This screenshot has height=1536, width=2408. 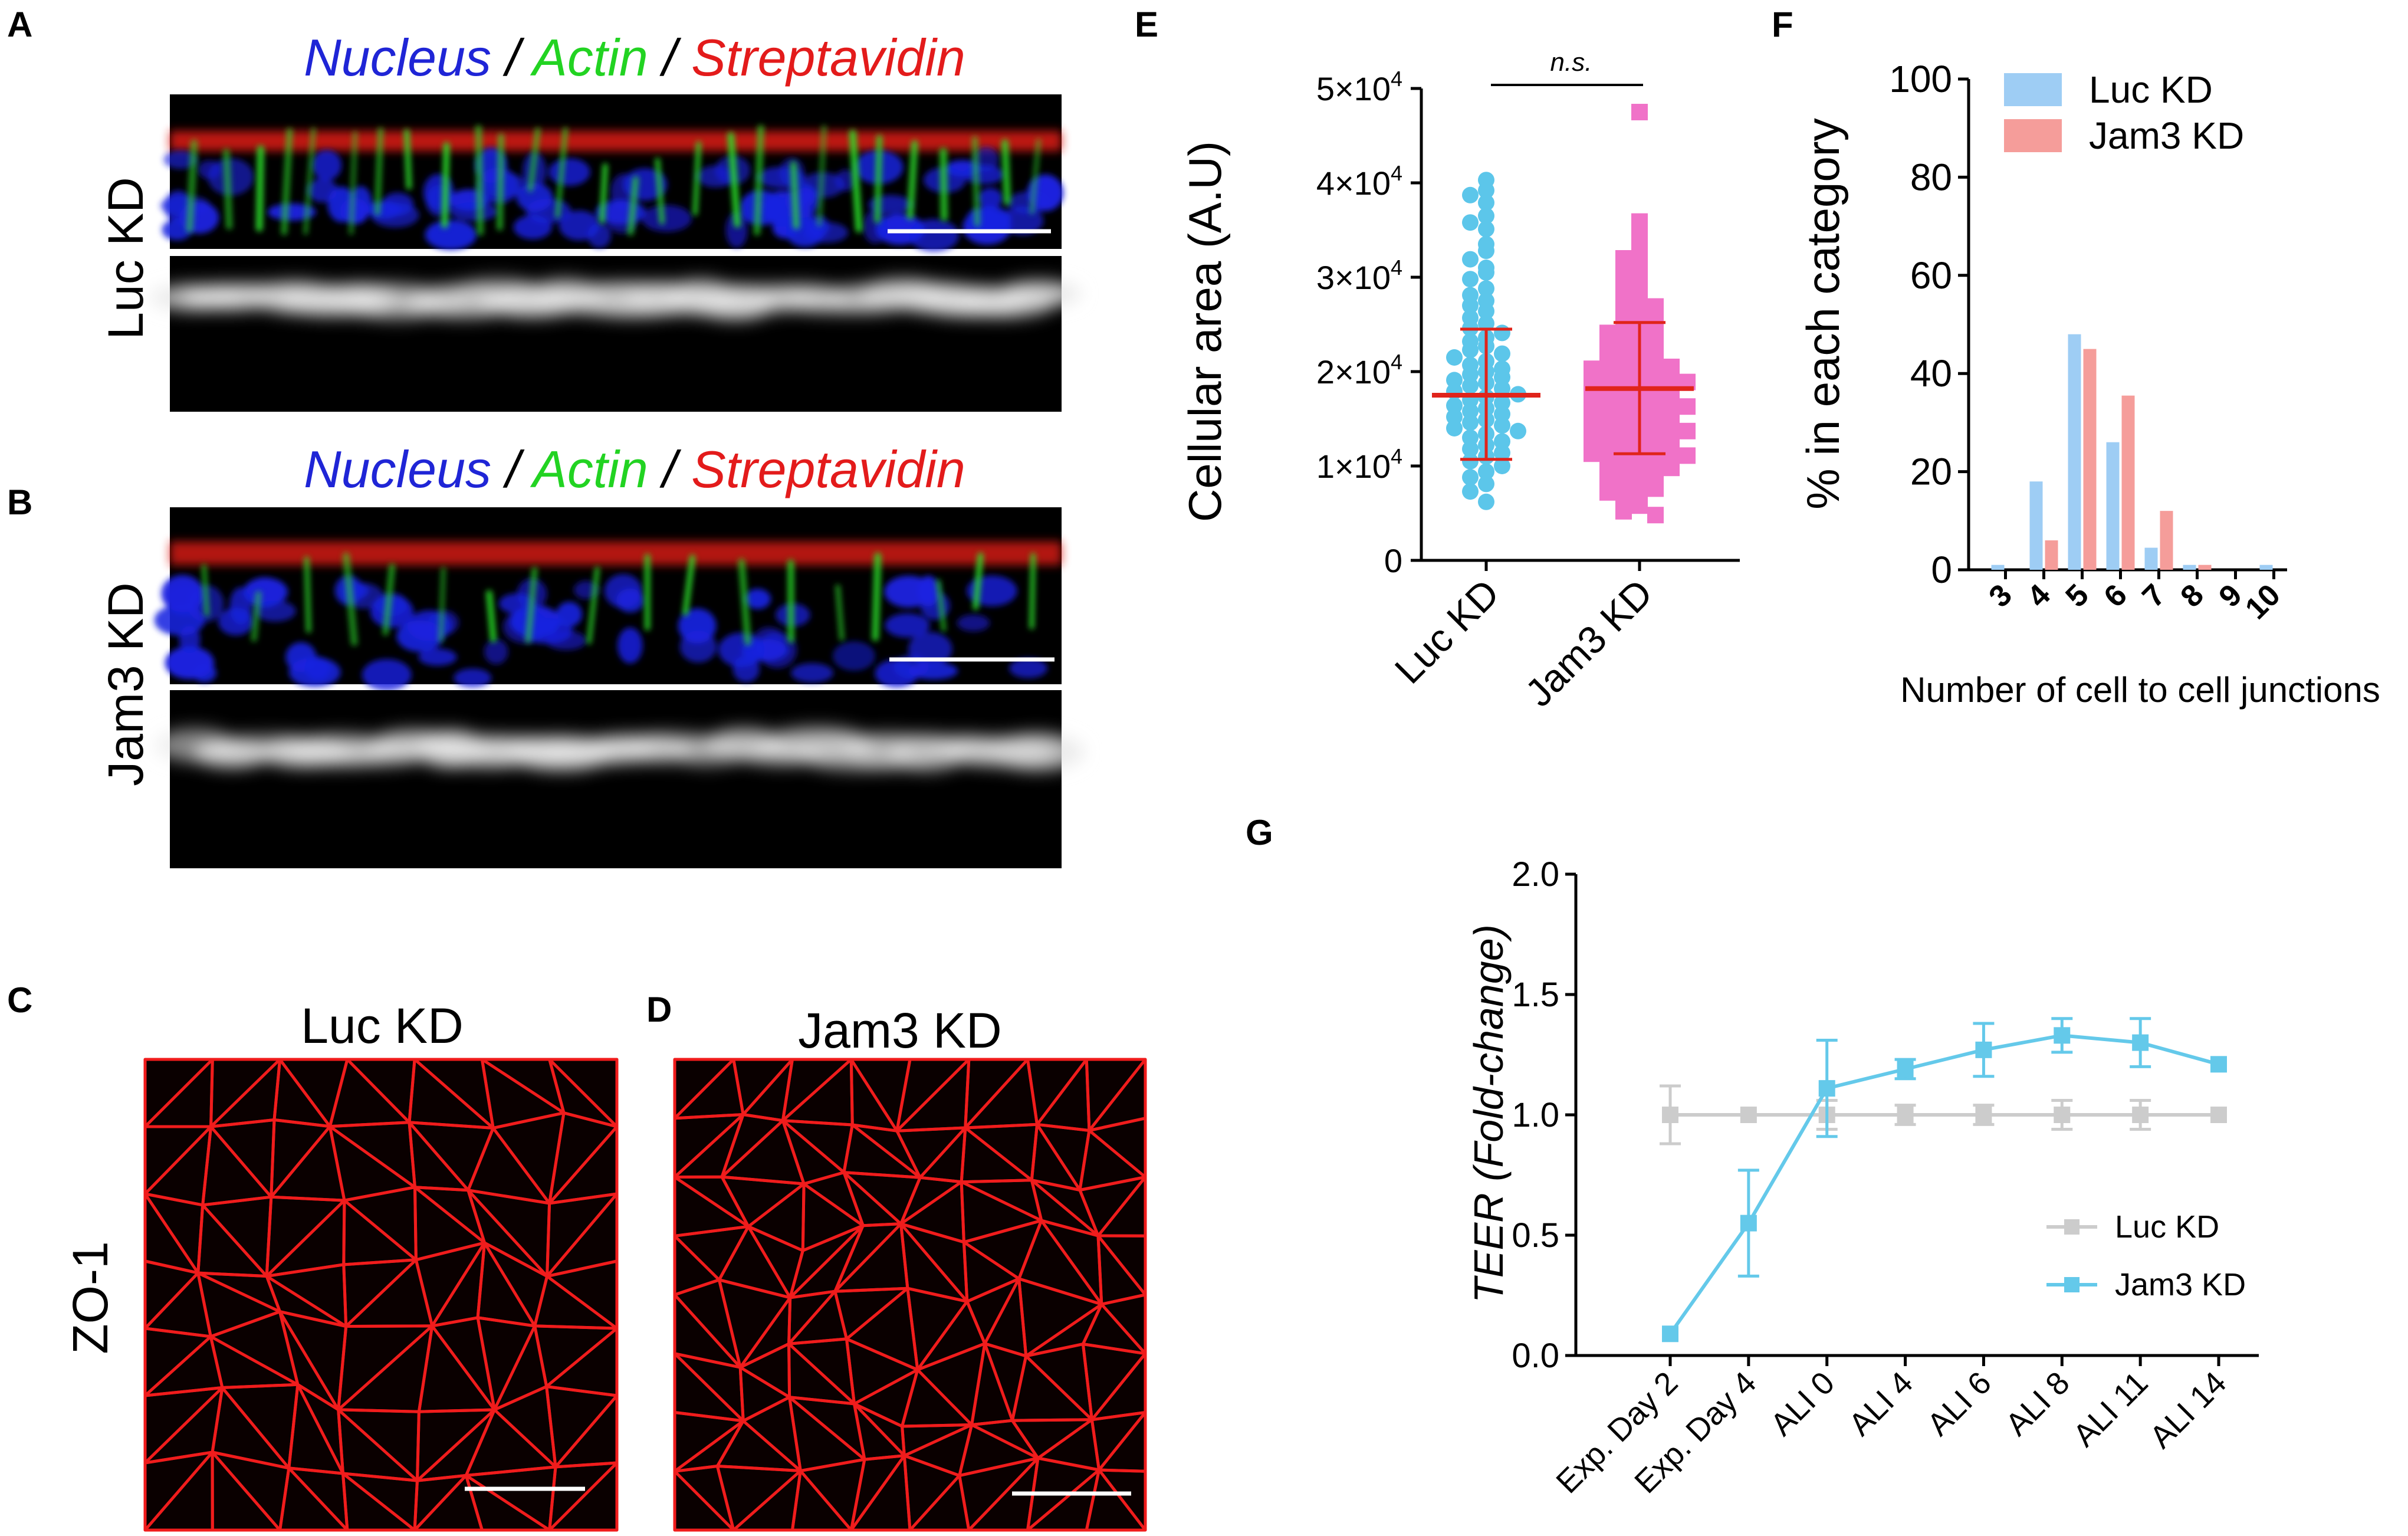 I want to click on e-y-tick-label: 4×10⁴, so click(x=1359, y=181).